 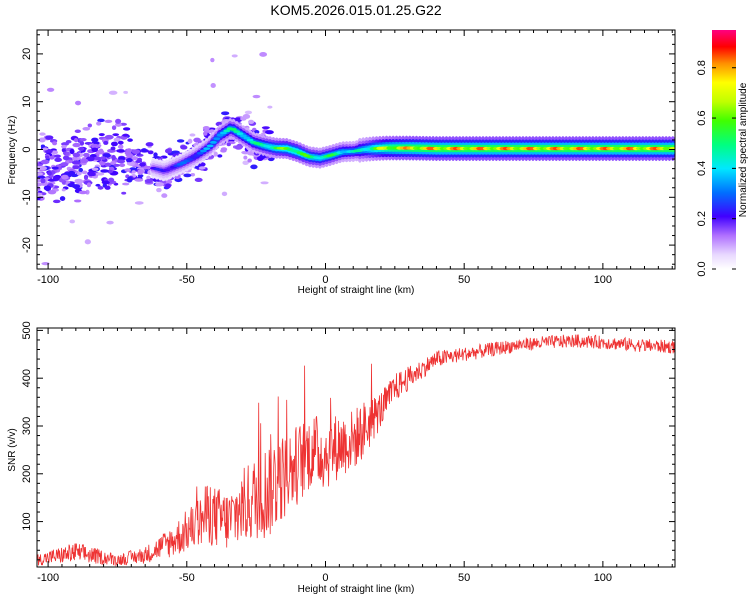 I want to click on colorbar-tick-label: 0.2, so click(x=702, y=218).